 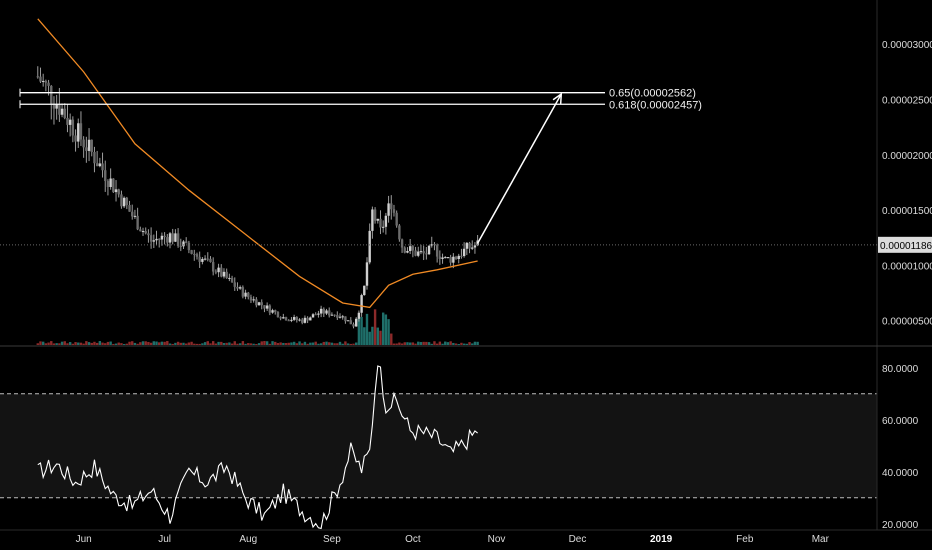 I want to click on projection-arrow, so click(x=519, y=168).